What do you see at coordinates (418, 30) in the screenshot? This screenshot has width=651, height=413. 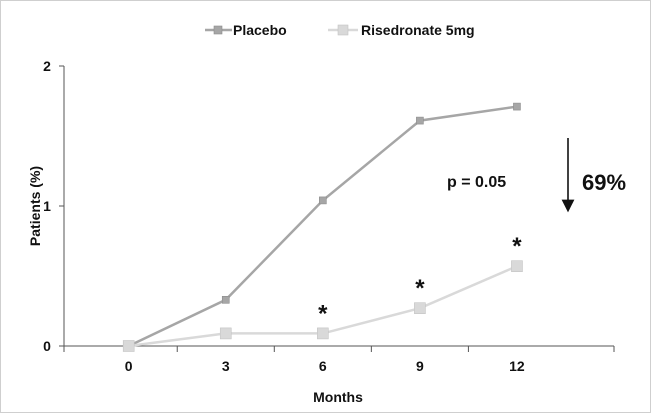 I see `legend-label-risedronate: Risedronate 5mg` at bounding box center [418, 30].